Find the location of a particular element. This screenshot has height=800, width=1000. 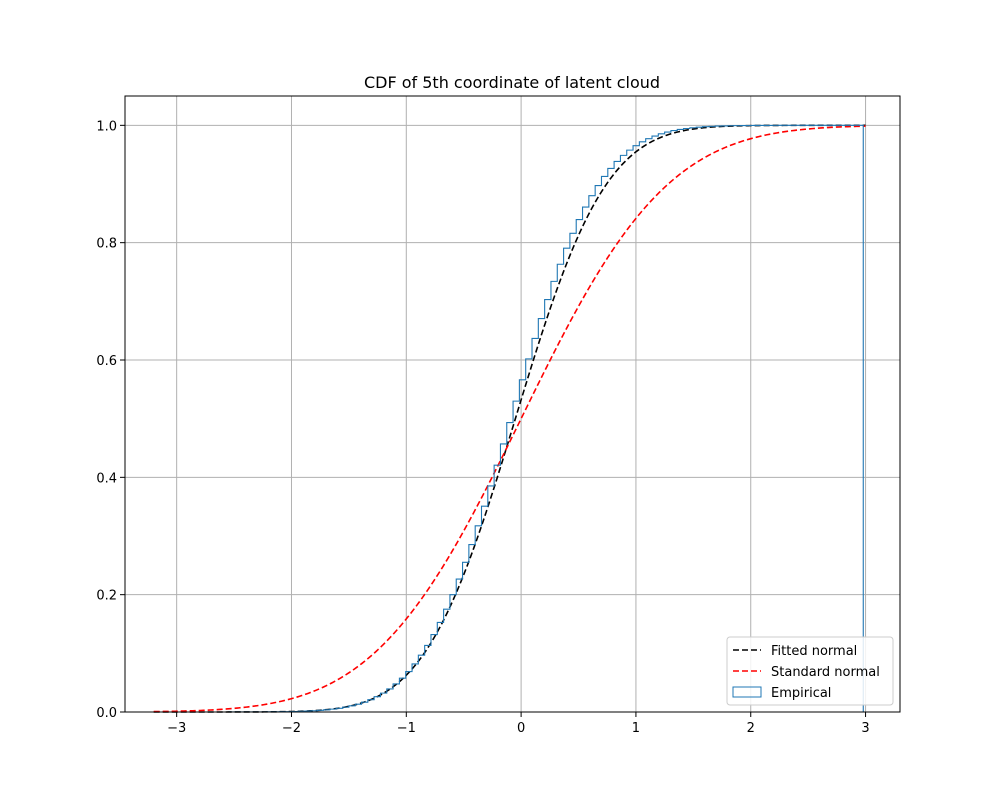

legend-label-standard-normal: Standard normal is located at coordinates (825, 672).